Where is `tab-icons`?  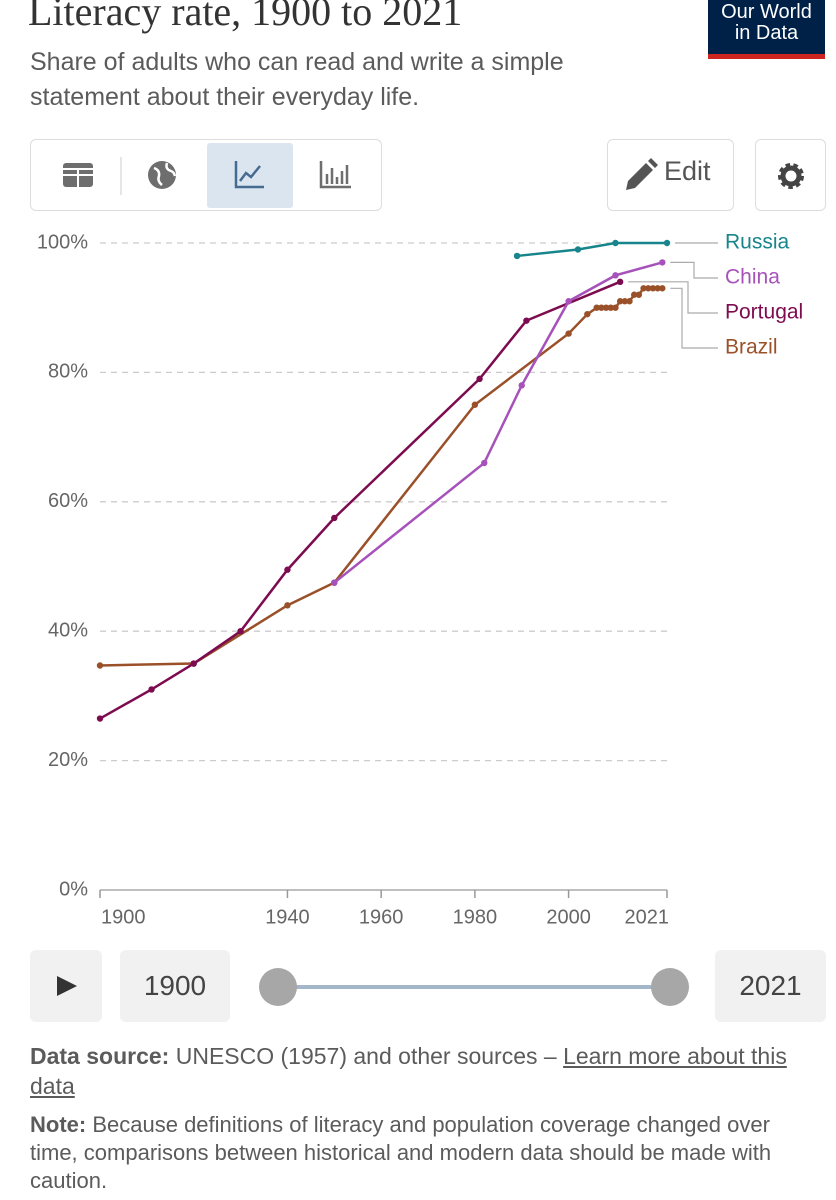
tab-icons is located at coordinates (207, 175).